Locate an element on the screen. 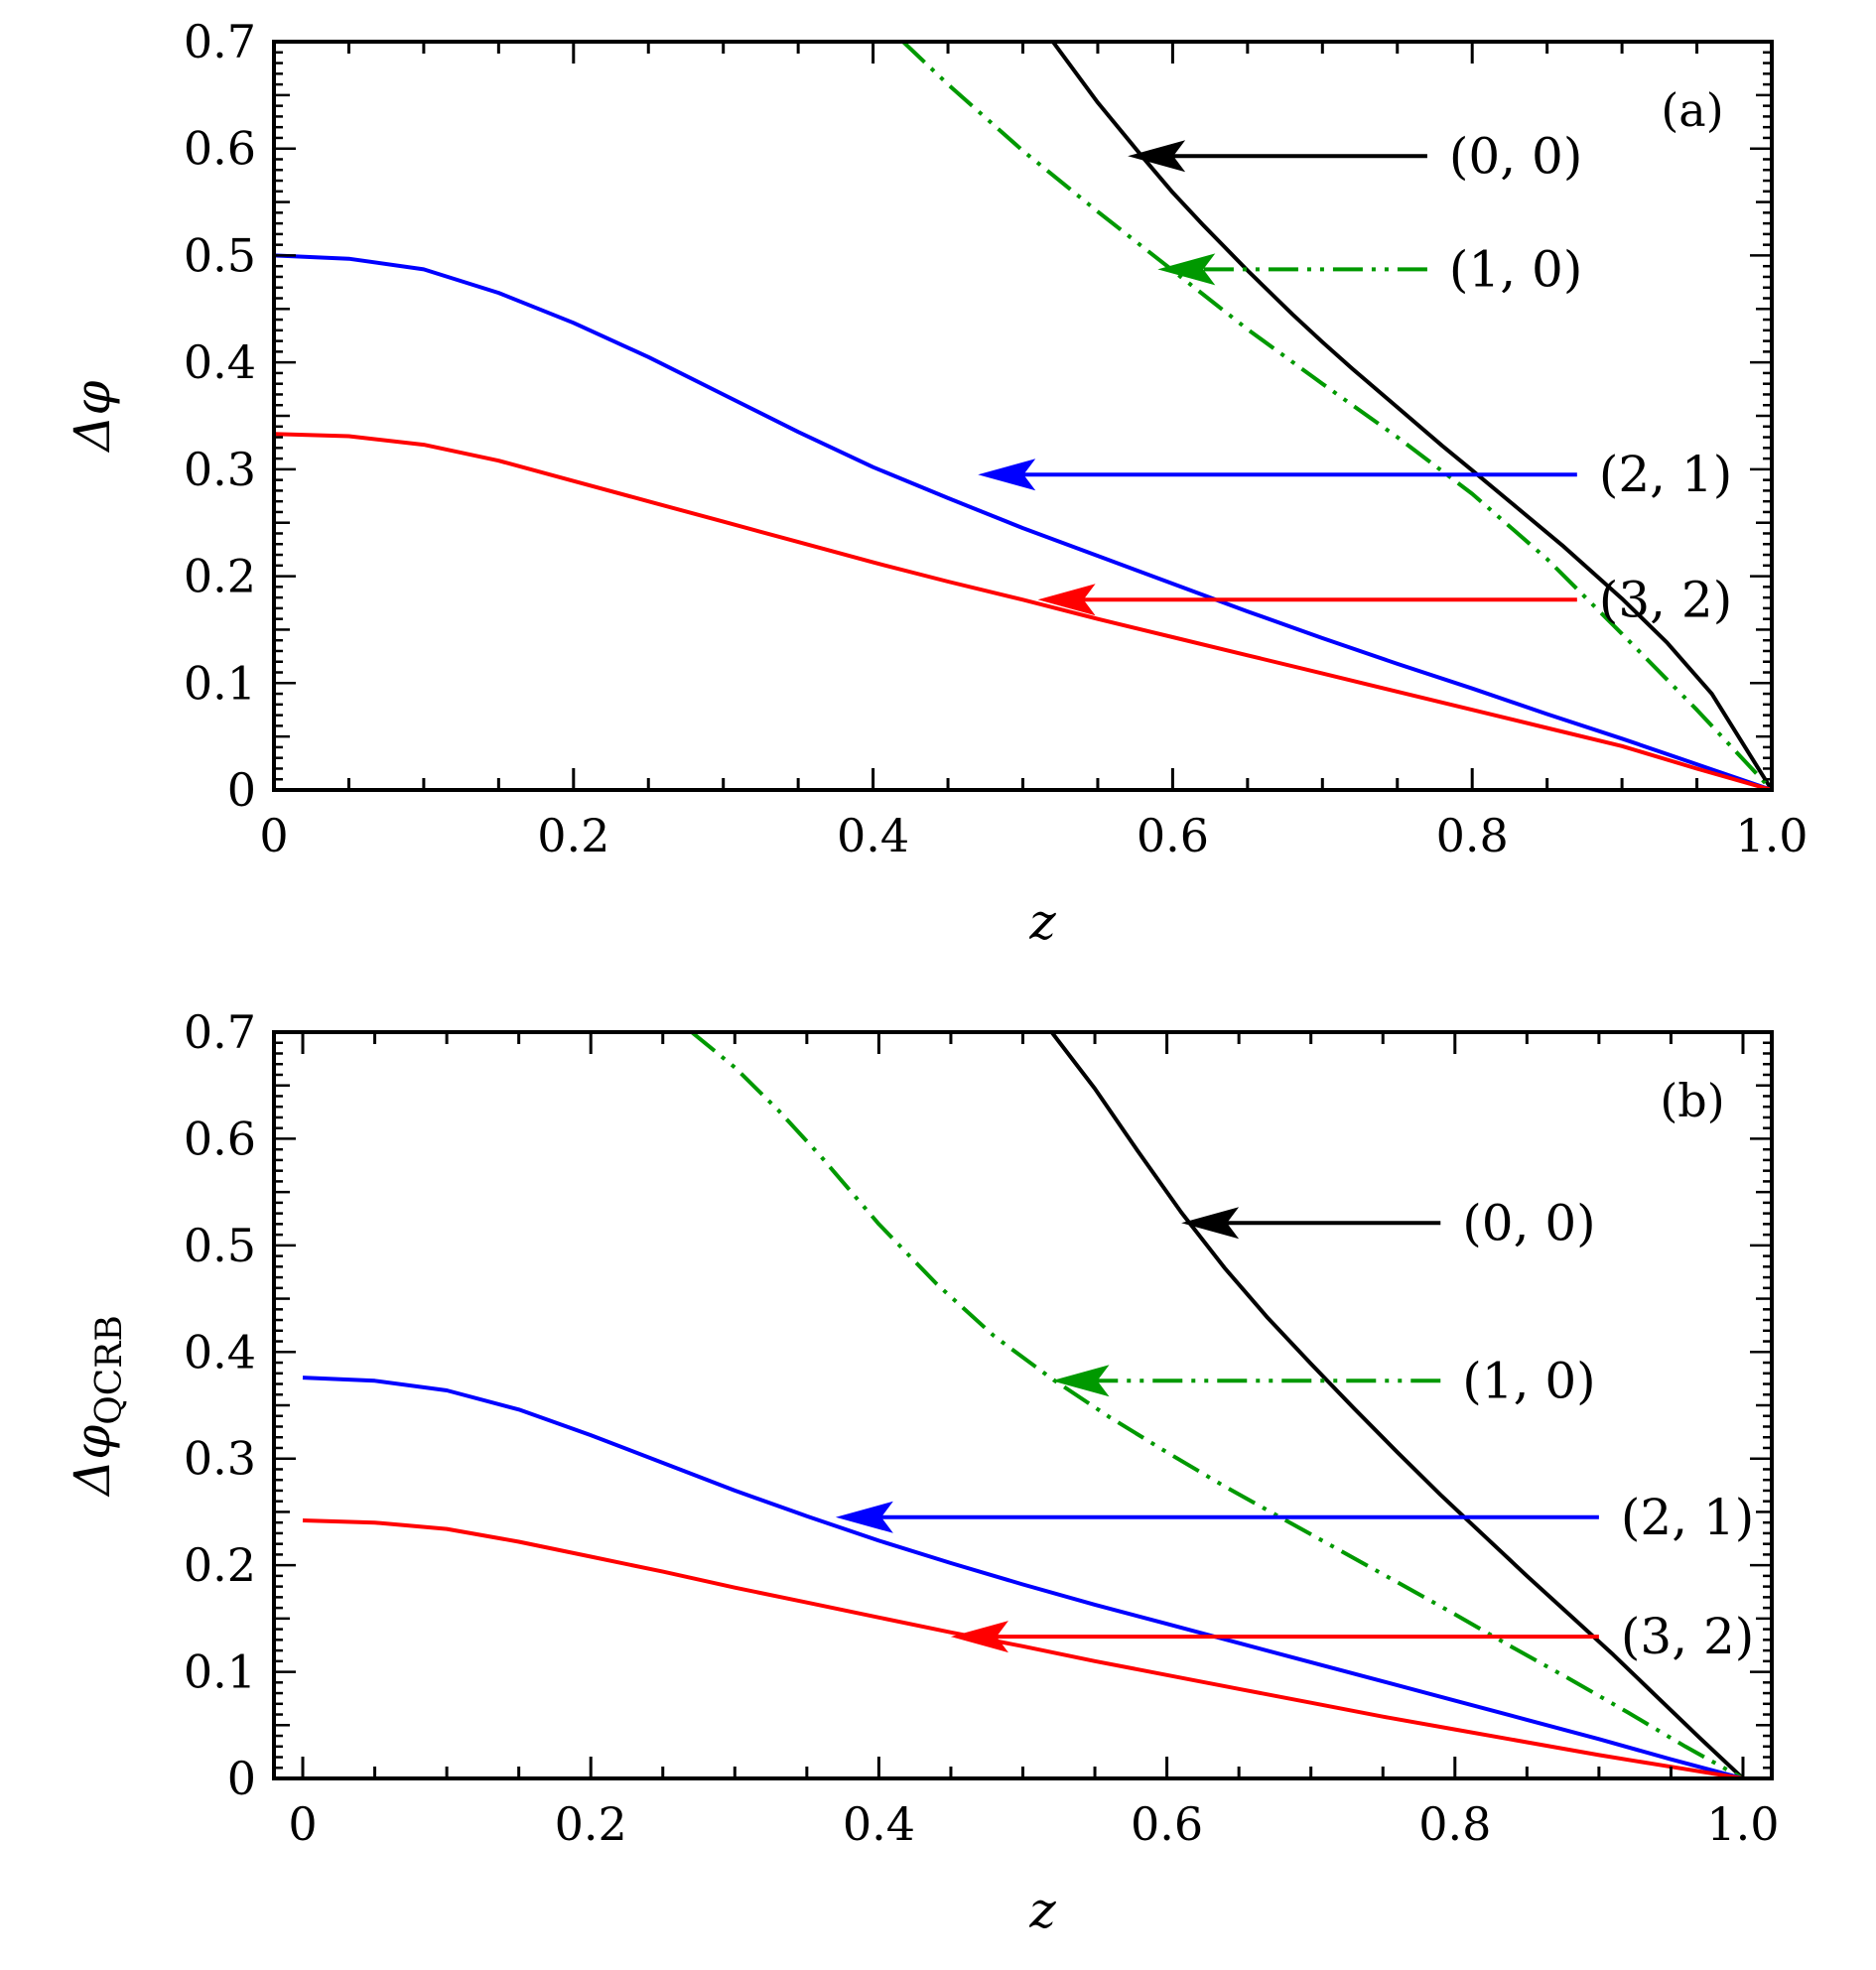 The height and width of the screenshot is (1970, 1876). panel-tag: (b) is located at coordinates (1692, 1100).